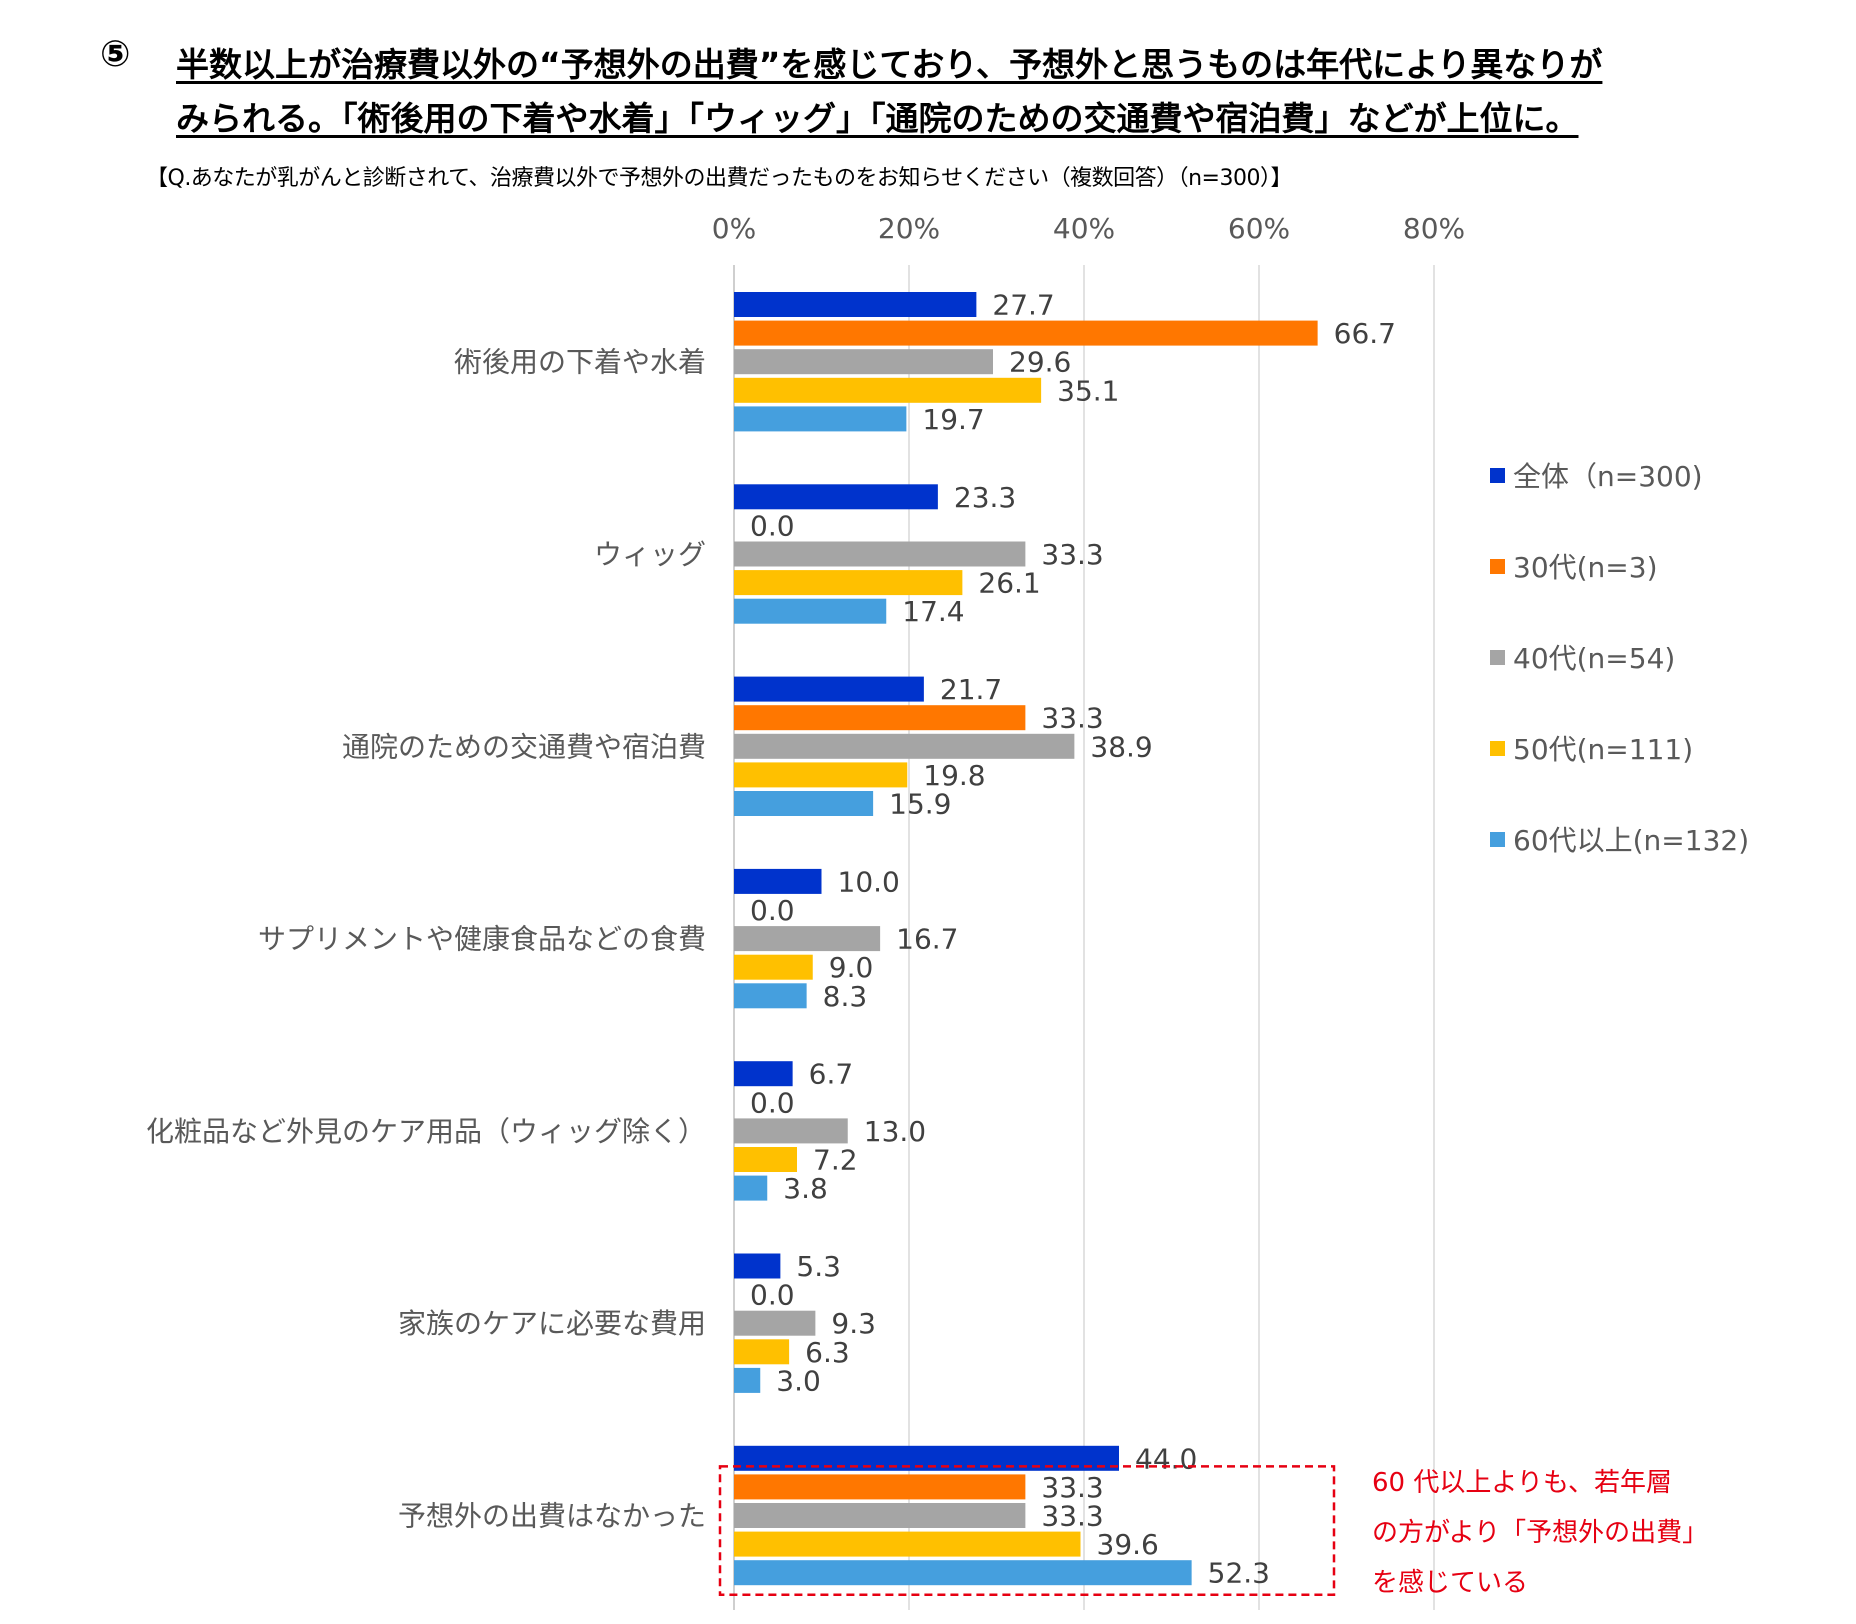 Image resolution: width=1856 pixels, height=1624 pixels. I want to click on annotation-line-2: の方がより「予想外の出費」, so click(1540, 1533).